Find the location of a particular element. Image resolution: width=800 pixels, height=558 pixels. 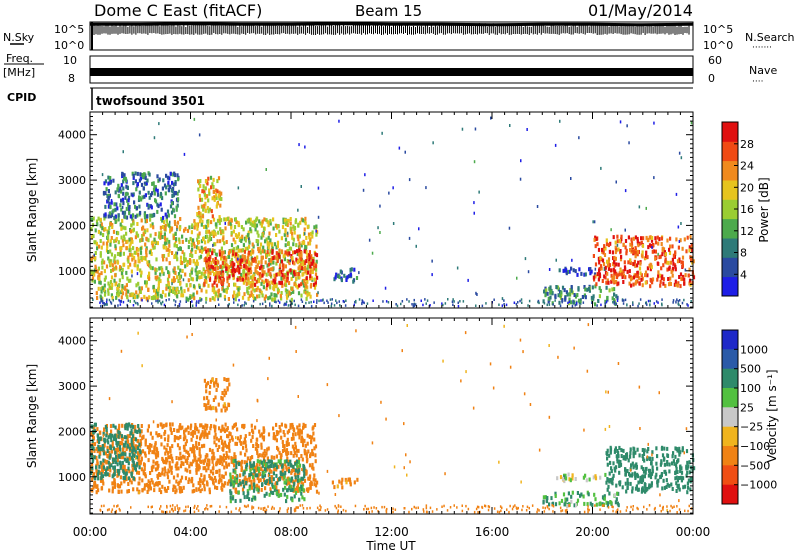

power-colorbar-swatch is located at coordinates (730, 248).